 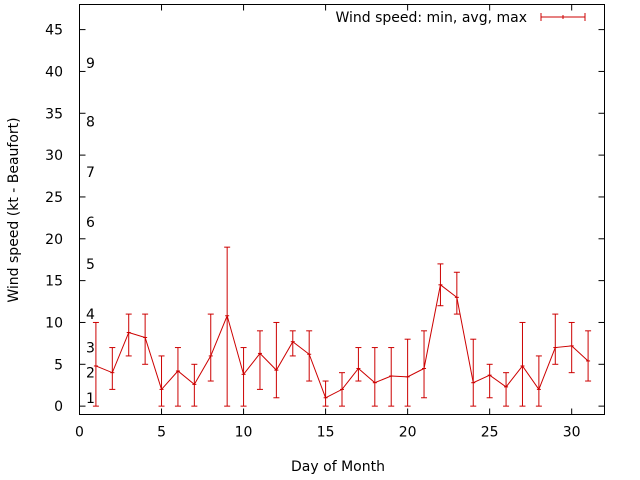 What do you see at coordinates (326, 433) in the screenshot?
I see `x-tick-label: 15` at bounding box center [326, 433].